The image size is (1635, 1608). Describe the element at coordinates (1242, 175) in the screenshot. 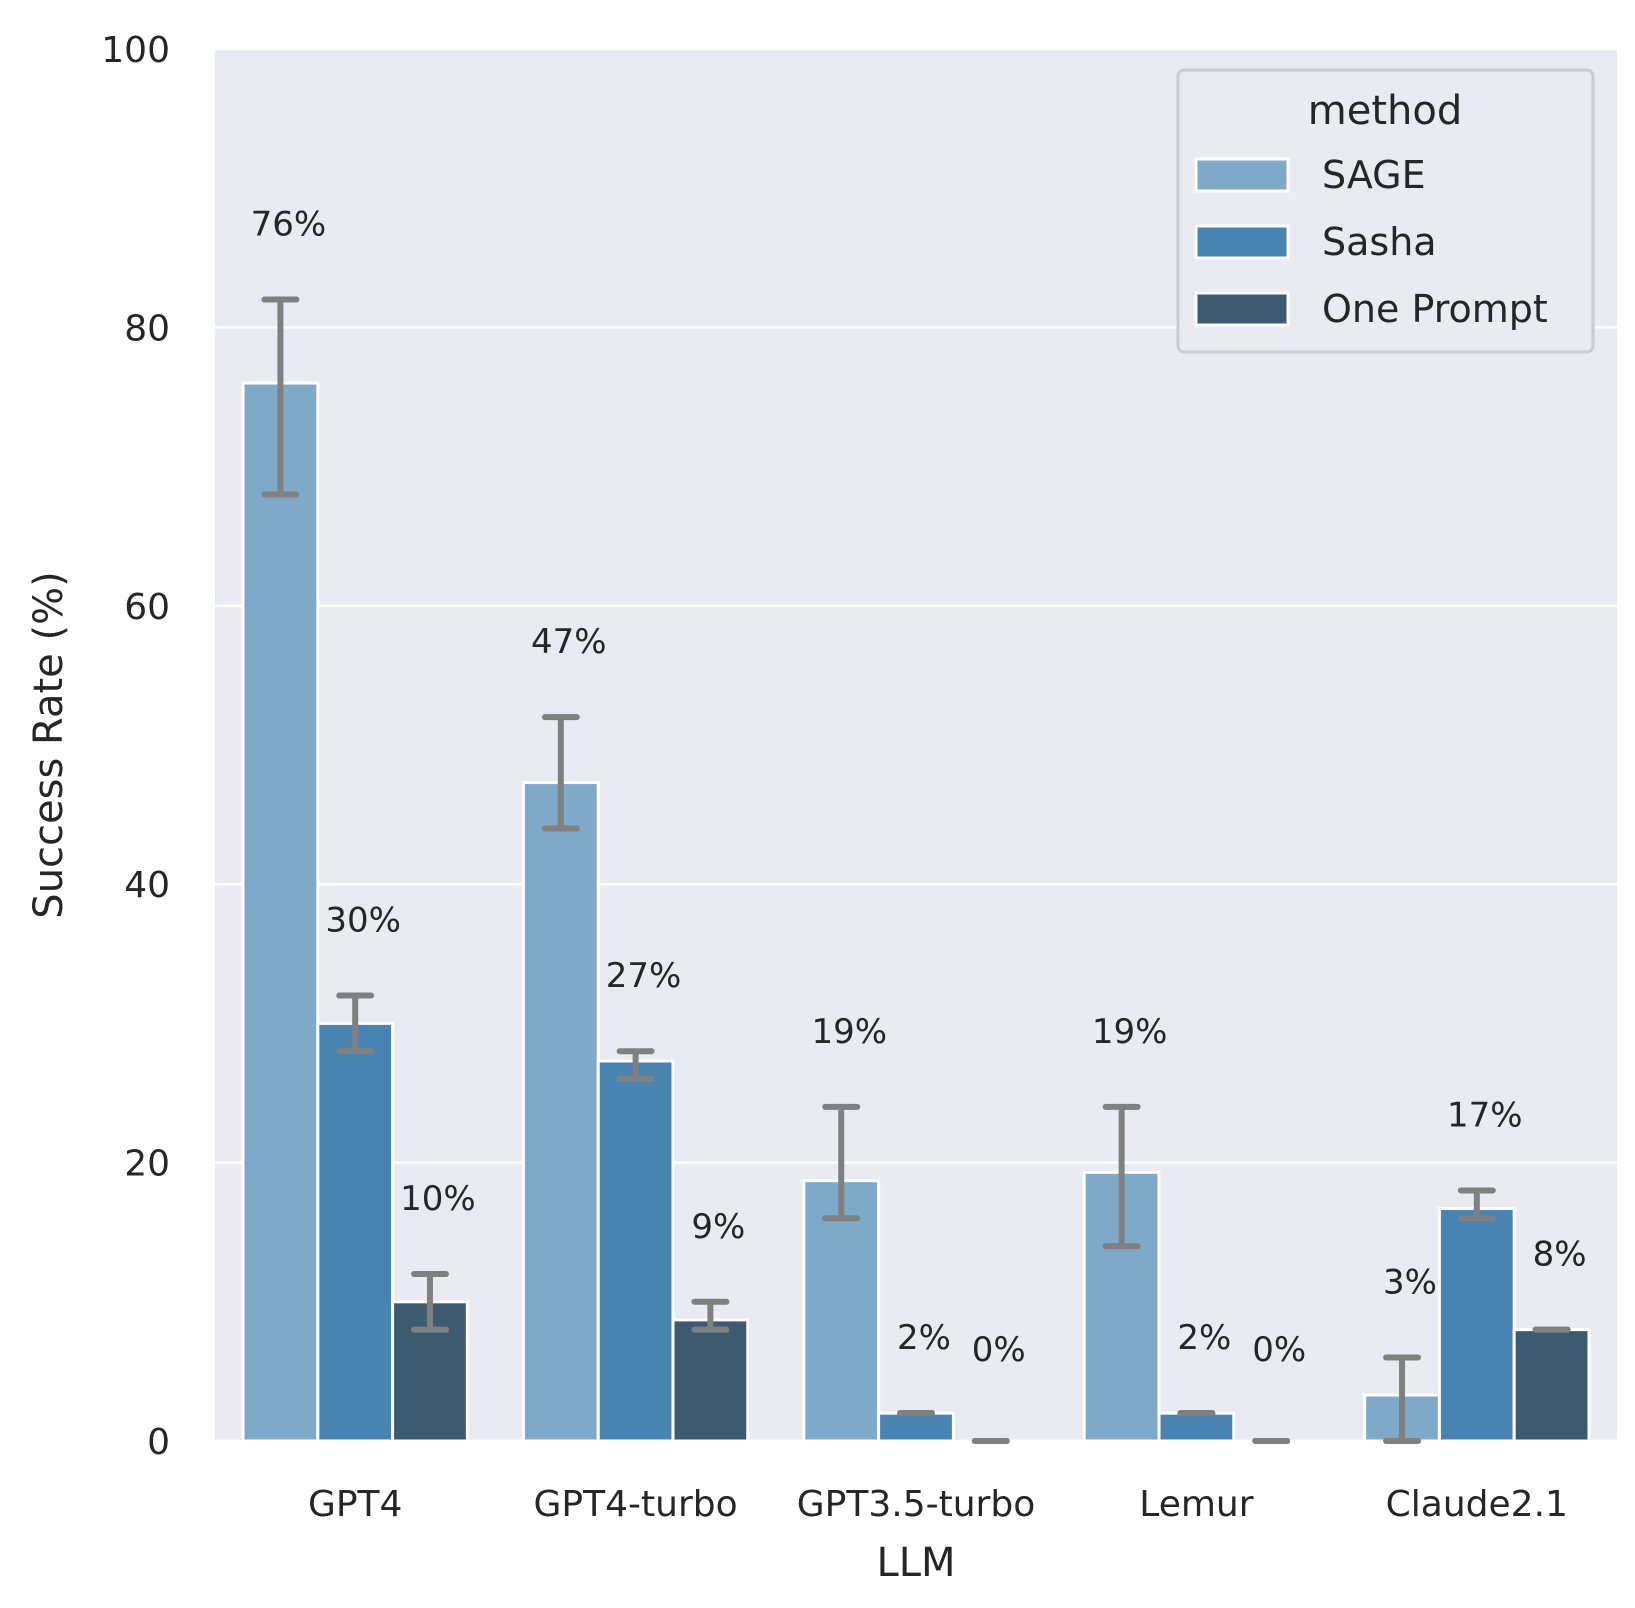

I see `legend-swatch-sage` at that location.